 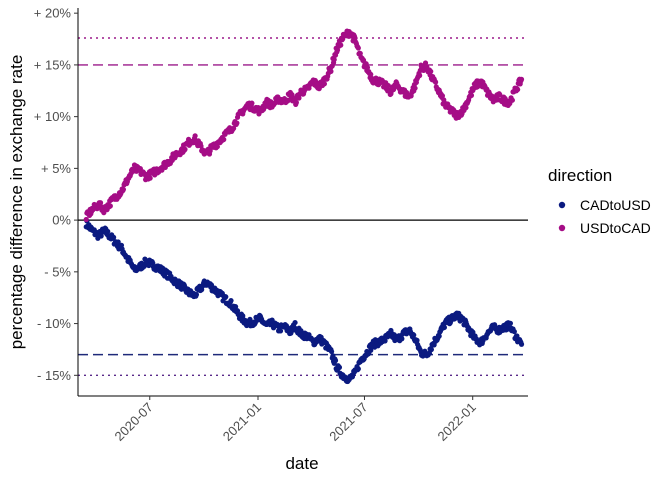 I want to click on y-tick-label: - 15%, so click(x=54, y=375).